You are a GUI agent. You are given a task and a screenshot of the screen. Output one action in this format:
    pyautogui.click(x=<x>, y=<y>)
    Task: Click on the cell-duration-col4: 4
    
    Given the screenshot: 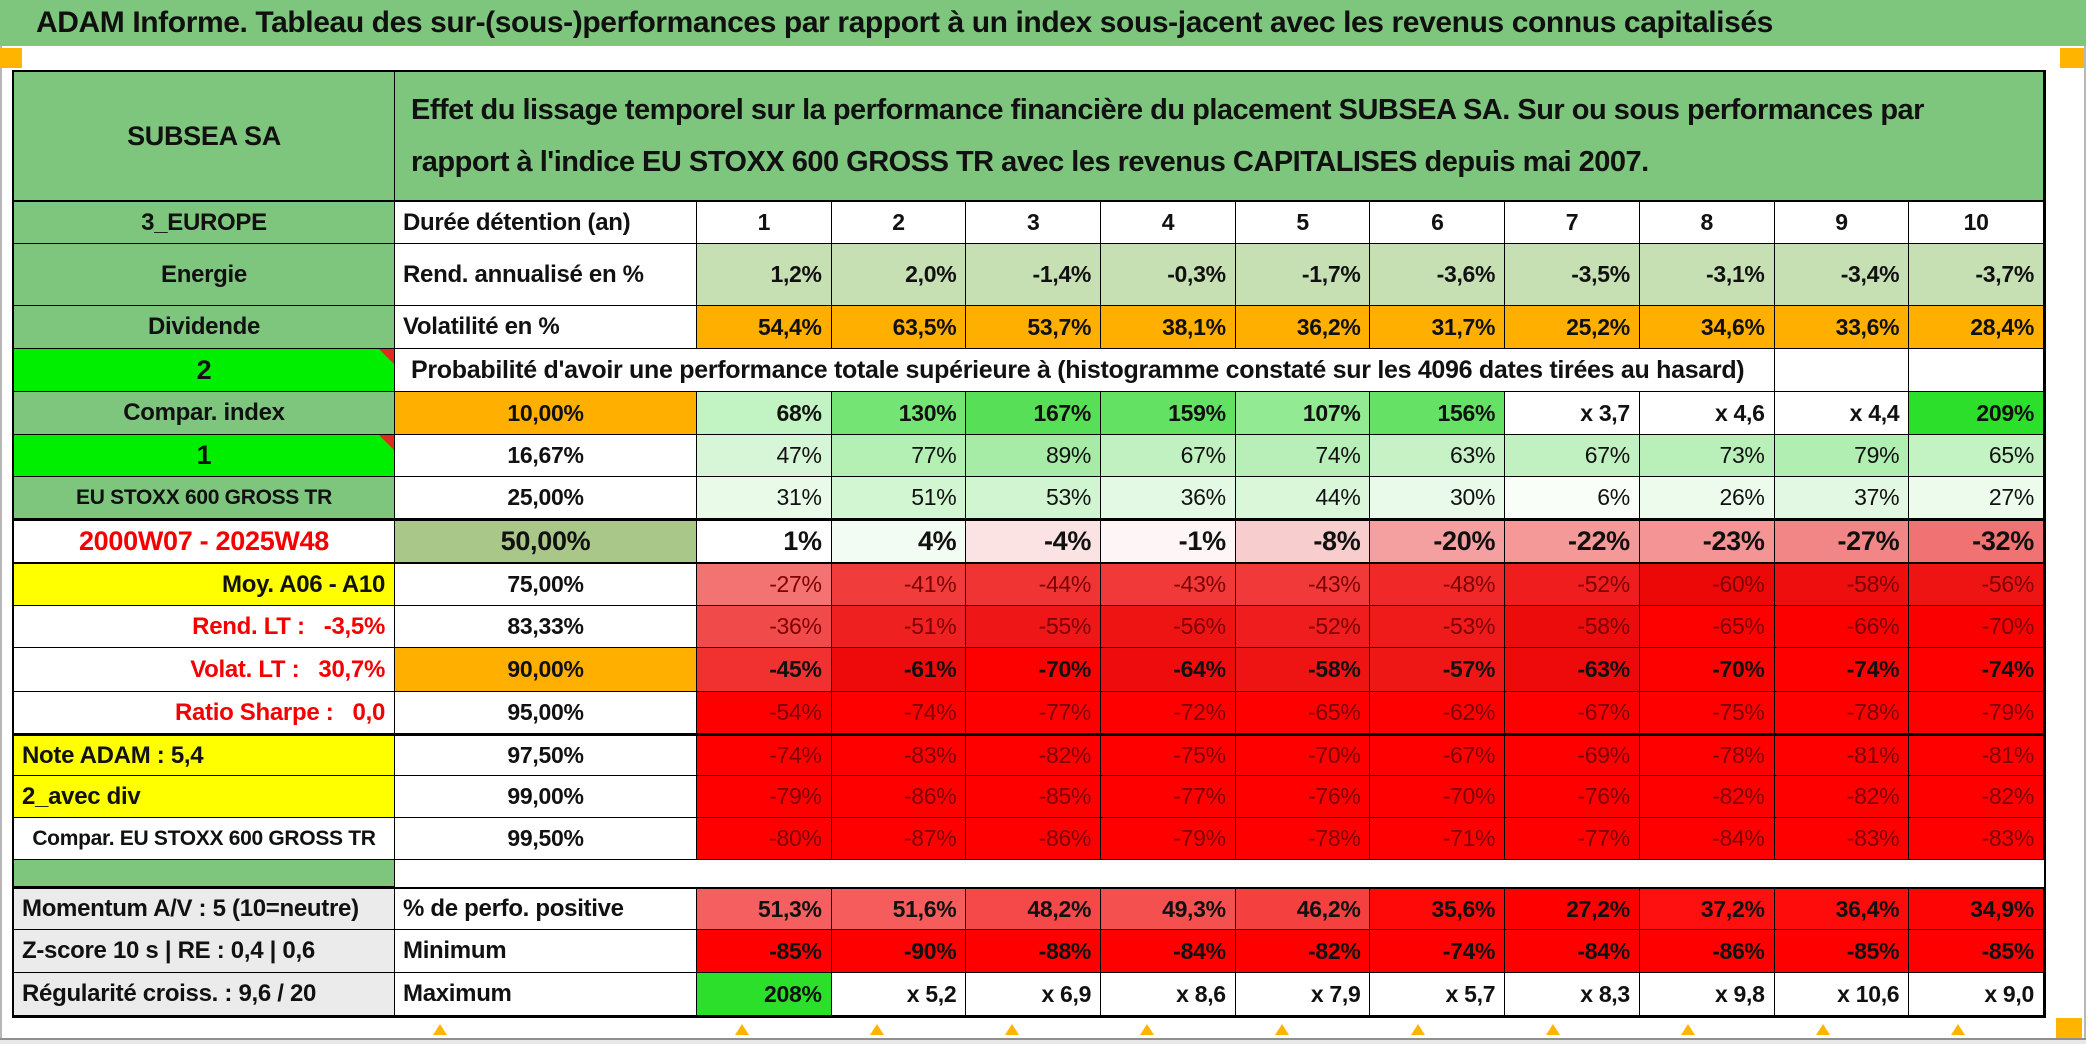 What is the action you would take?
    pyautogui.click(x=1168, y=223)
    